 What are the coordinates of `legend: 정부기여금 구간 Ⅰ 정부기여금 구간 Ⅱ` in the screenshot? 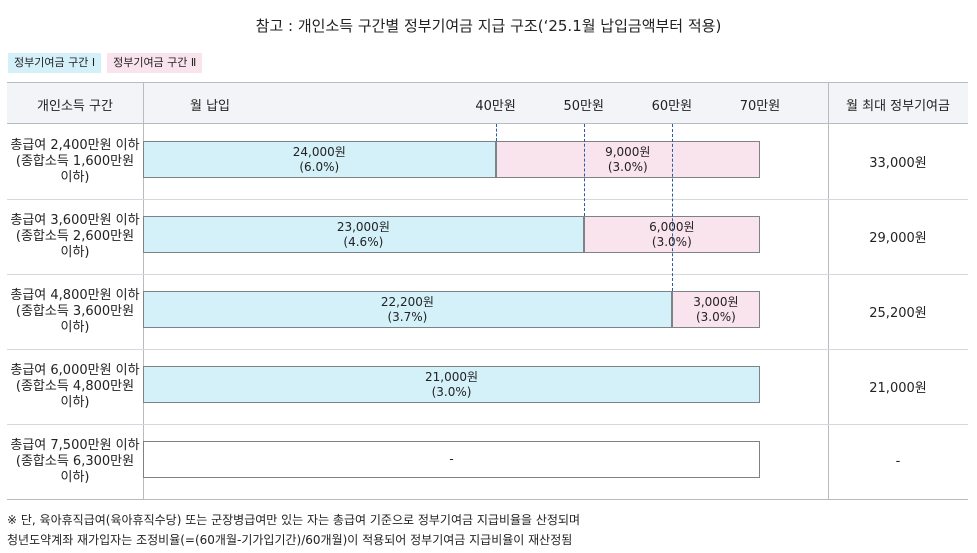 It's located at (105, 63).